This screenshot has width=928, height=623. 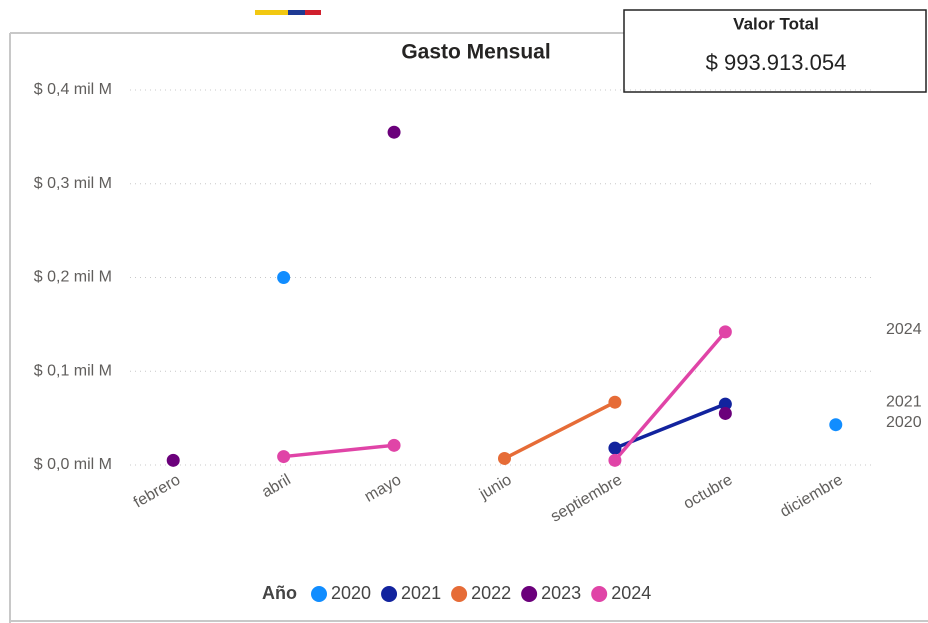 I want to click on x-tick-label: abril, so click(x=276, y=486).